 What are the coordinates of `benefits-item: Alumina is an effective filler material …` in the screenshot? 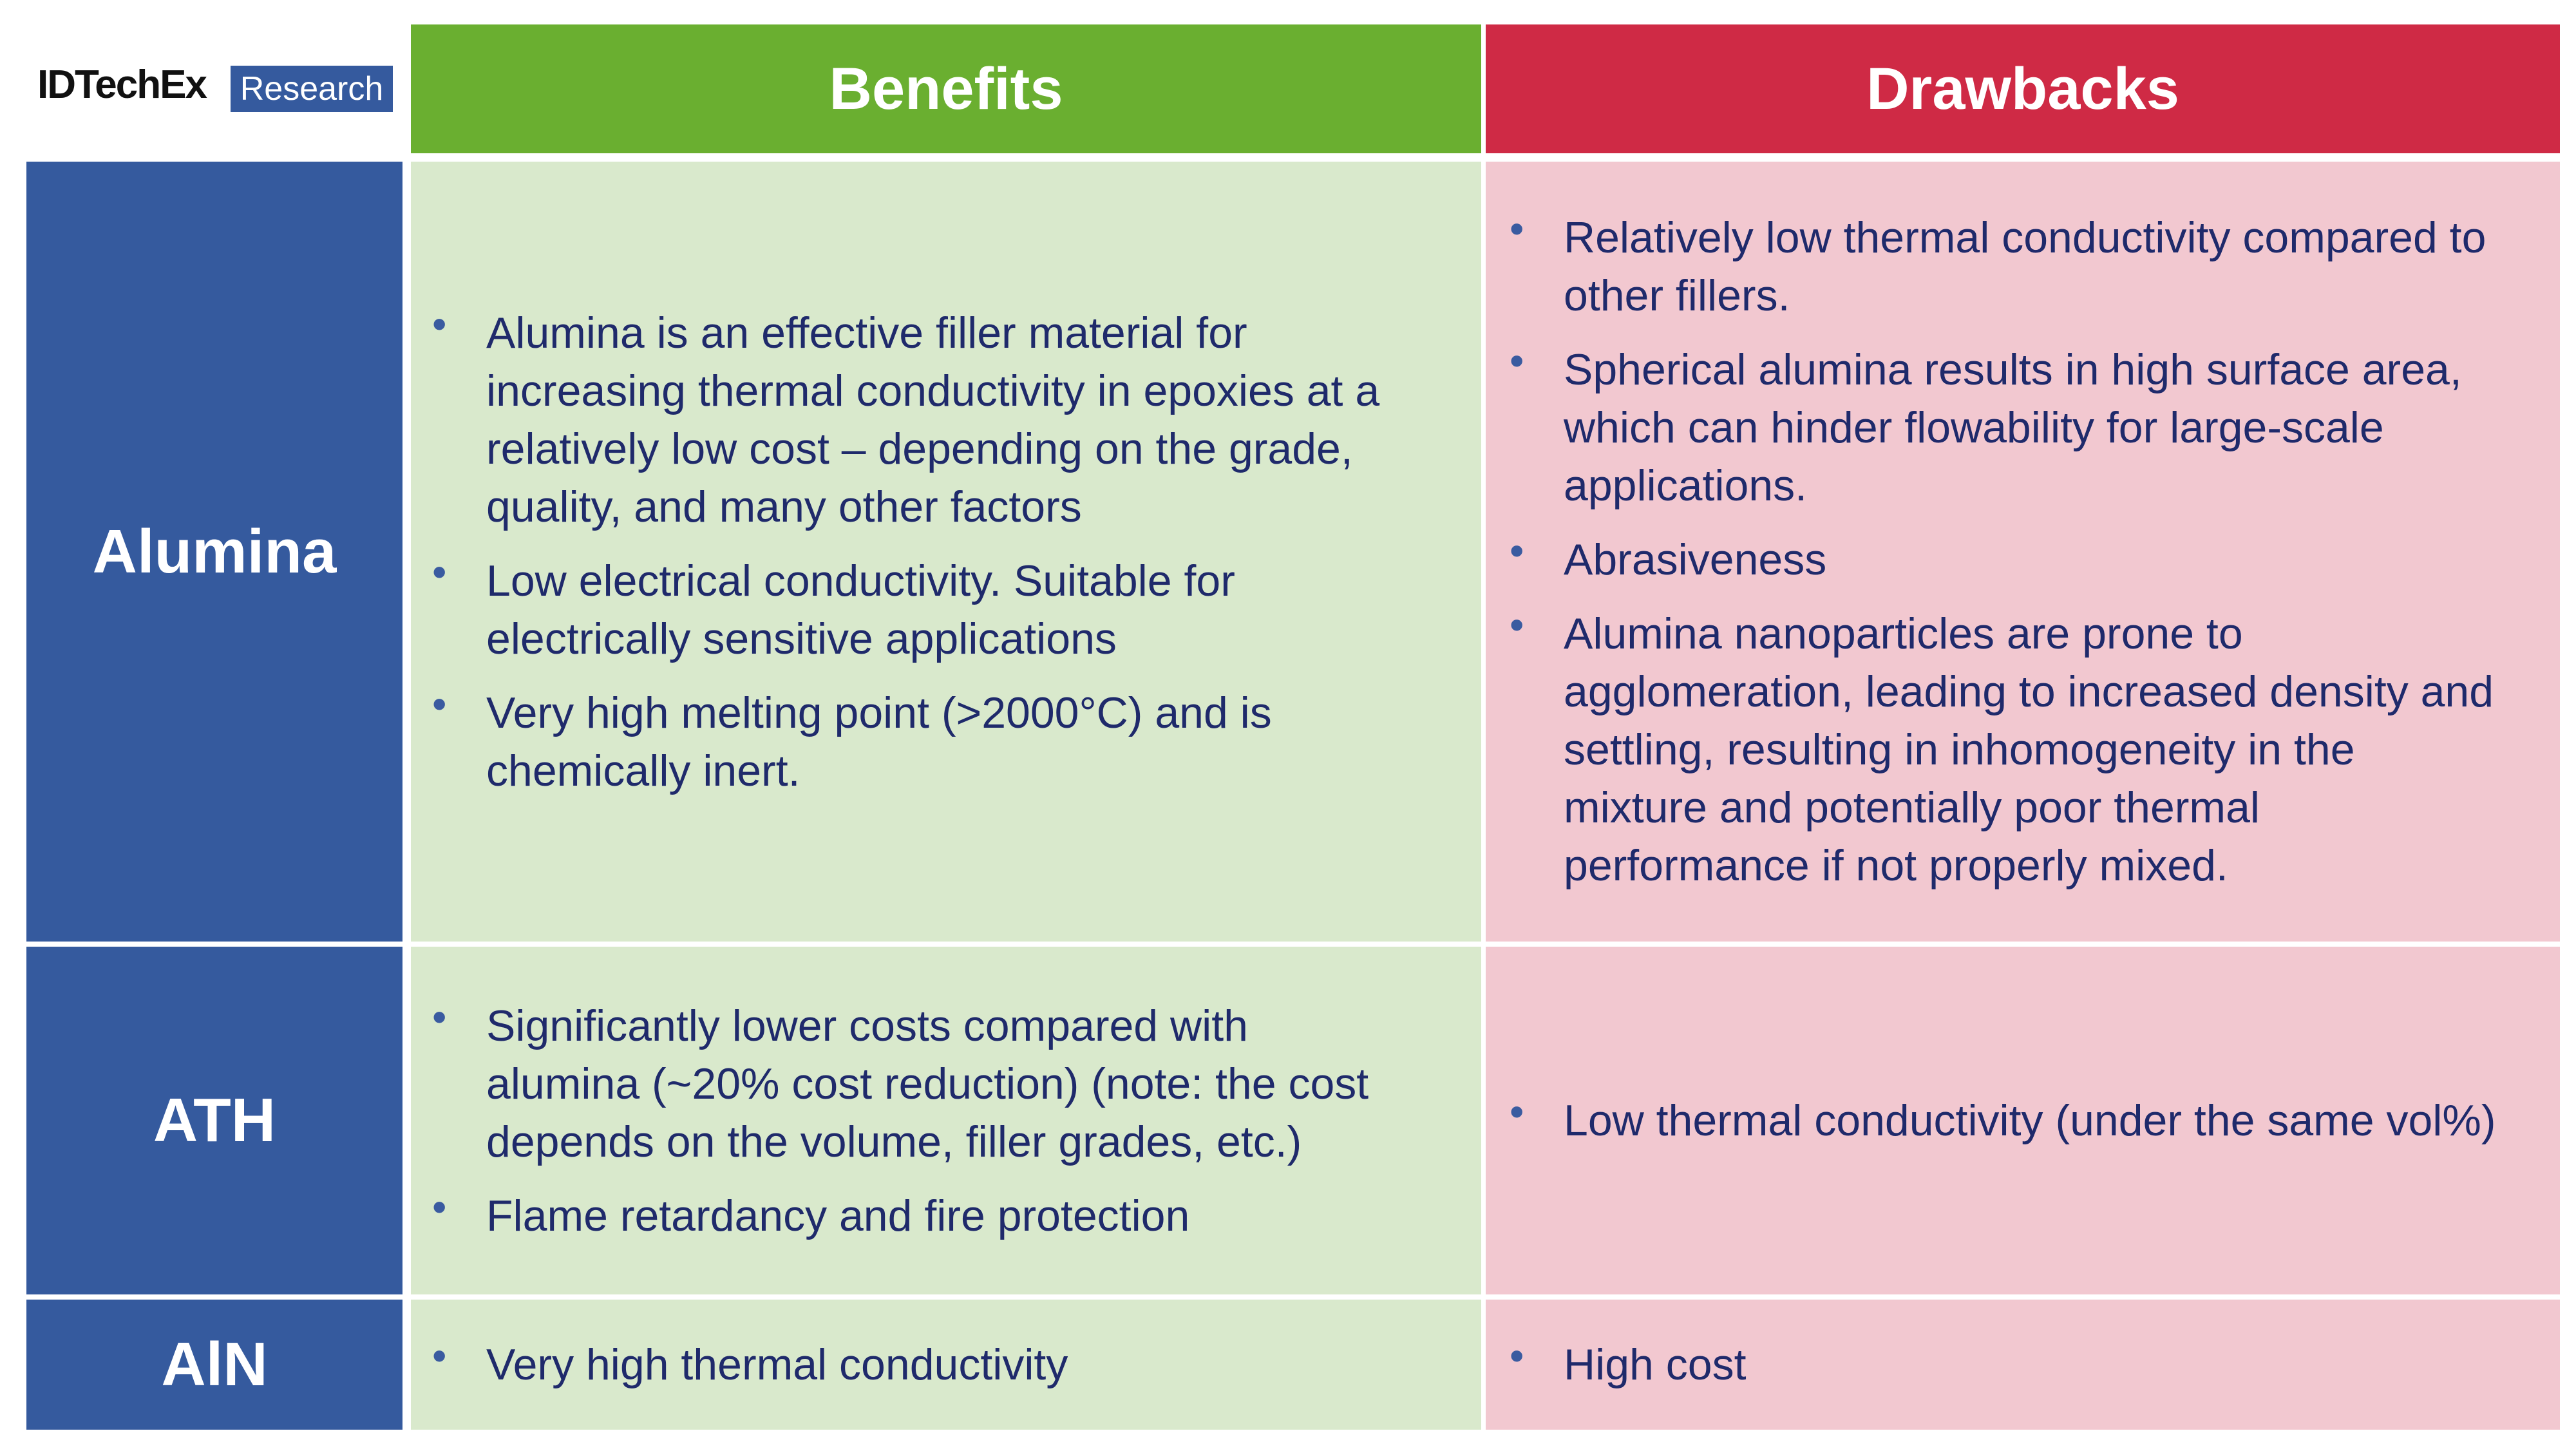 It's located at (921, 415).